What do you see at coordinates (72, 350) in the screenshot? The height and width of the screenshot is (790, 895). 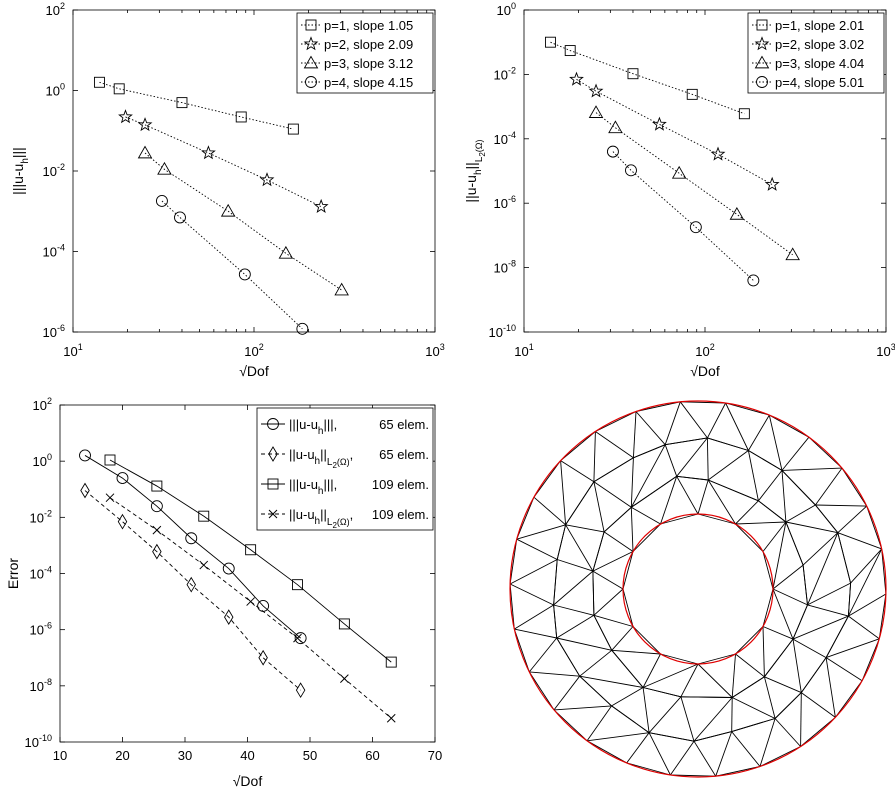 I see `x-tick-label: 10¹` at bounding box center [72, 350].